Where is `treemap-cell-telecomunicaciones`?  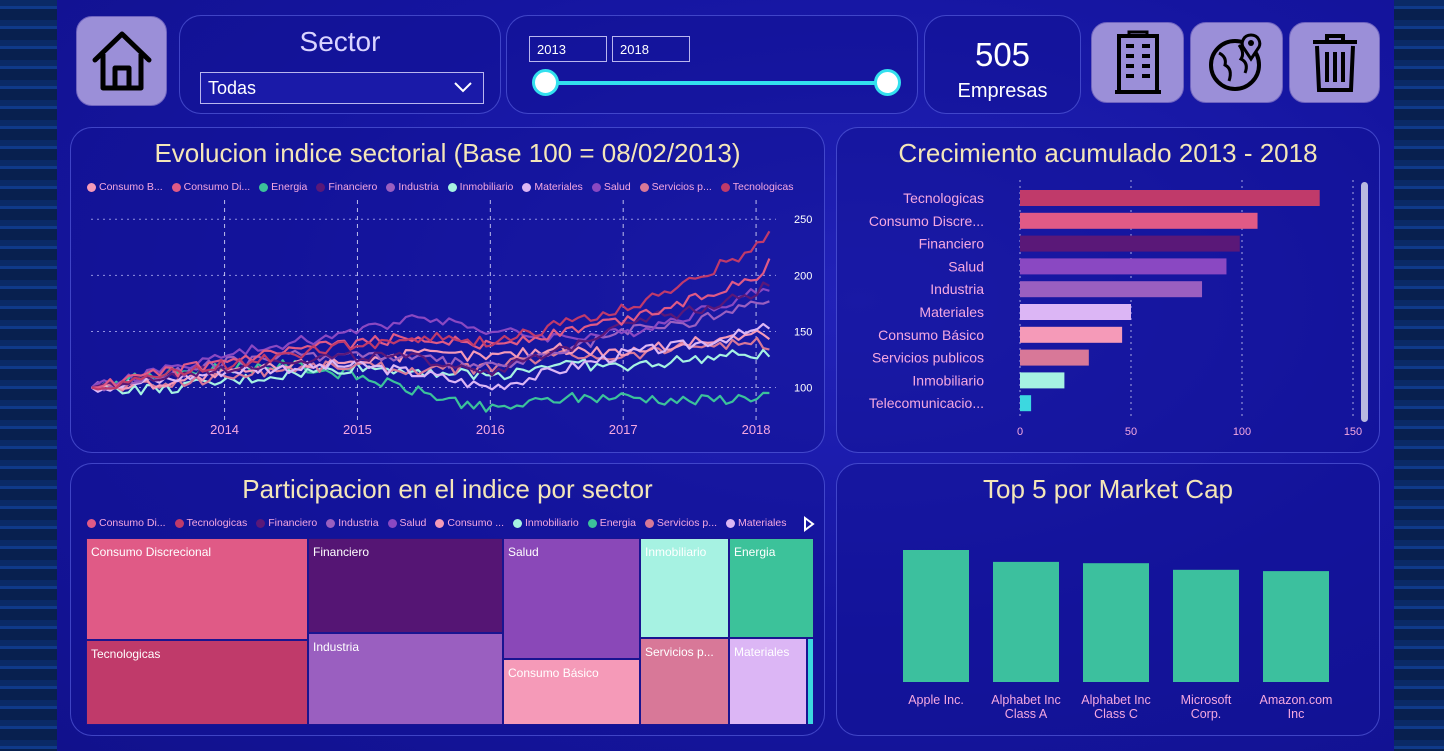 treemap-cell-telecomunicaciones is located at coordinates (810, 681).